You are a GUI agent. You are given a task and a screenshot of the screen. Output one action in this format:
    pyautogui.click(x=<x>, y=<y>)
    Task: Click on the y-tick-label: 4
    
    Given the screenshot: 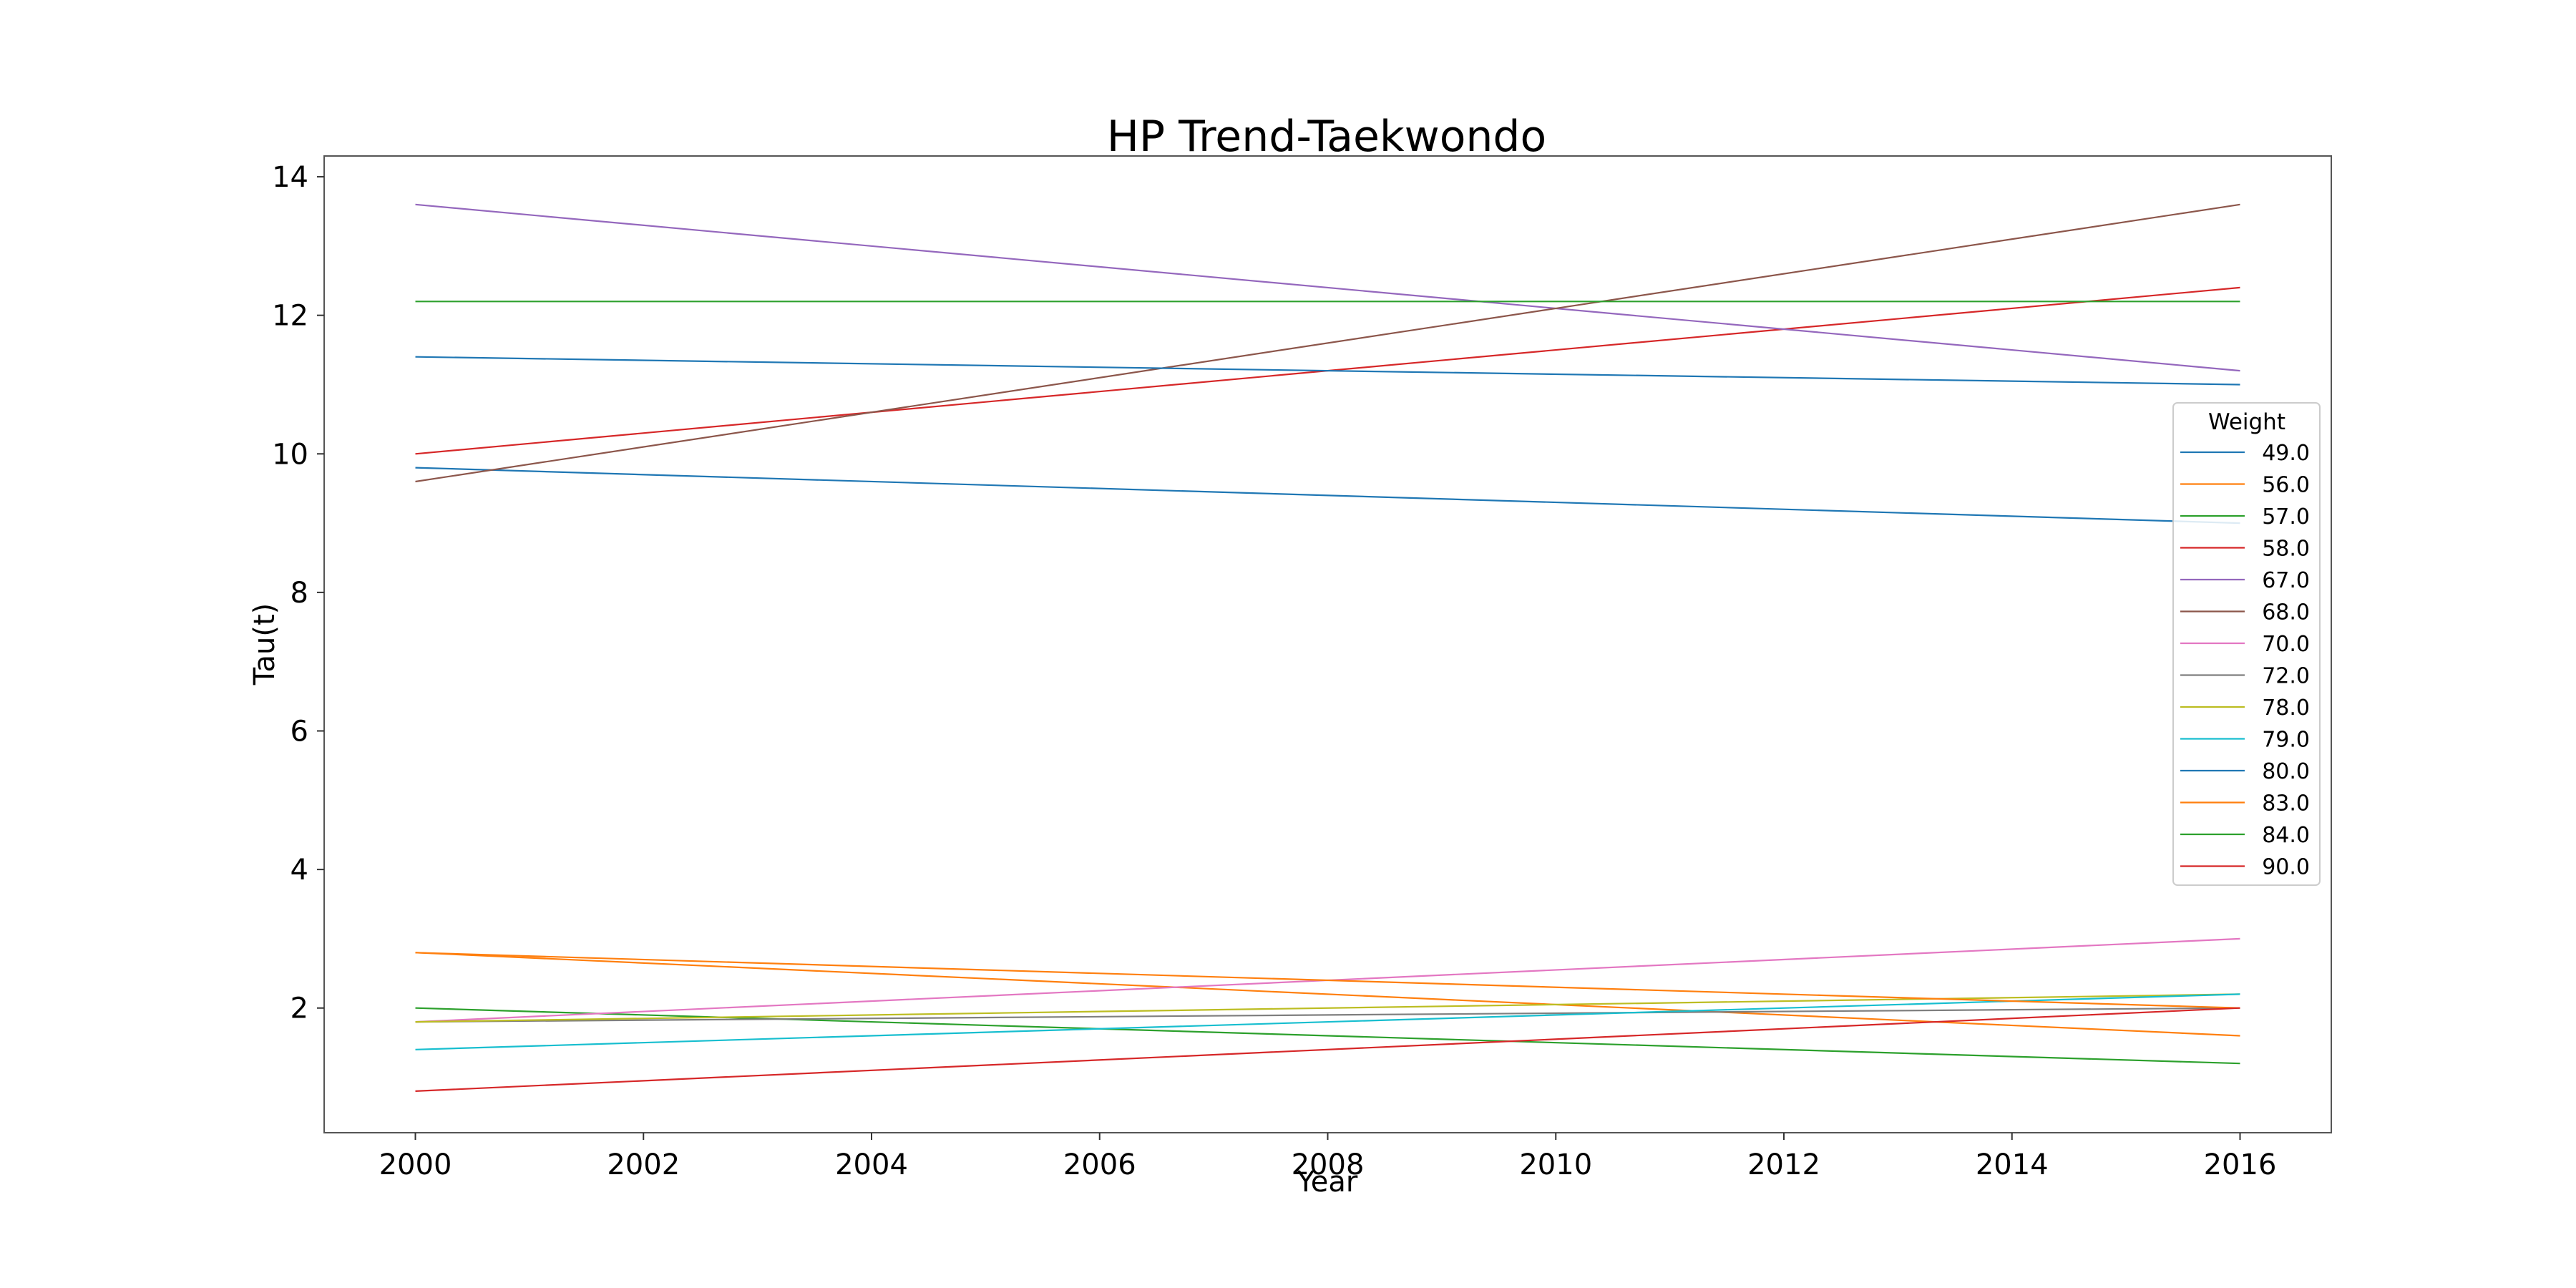 What is the action you would take?
    pyautogui.click(x=299, y=870)
    